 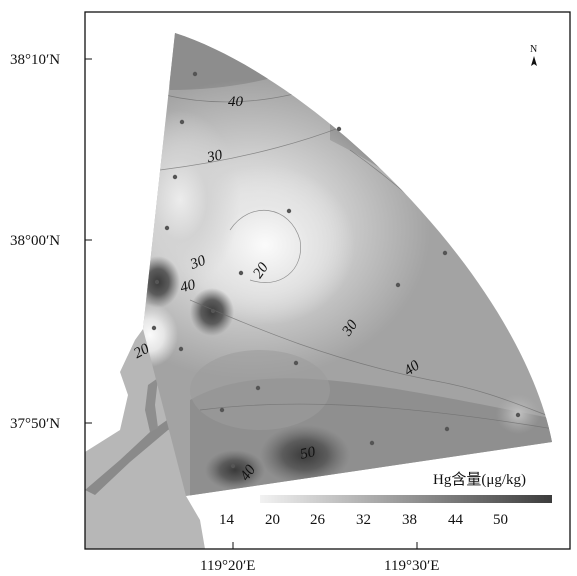 What do you see at coordinates (363, 520) in the screenshot?
I see `legend-tick: 32` at bounding box center [363, 520].